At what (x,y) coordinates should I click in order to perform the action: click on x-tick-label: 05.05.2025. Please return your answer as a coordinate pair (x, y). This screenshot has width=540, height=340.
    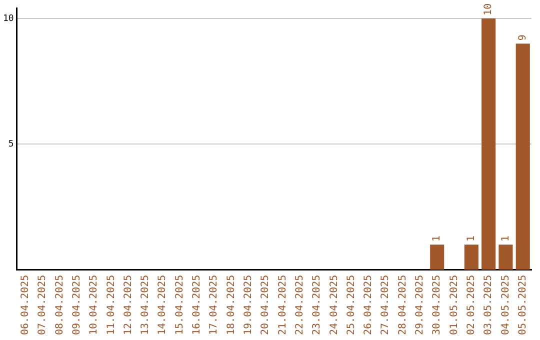
    Looking at the image, I should click on (522, 305).